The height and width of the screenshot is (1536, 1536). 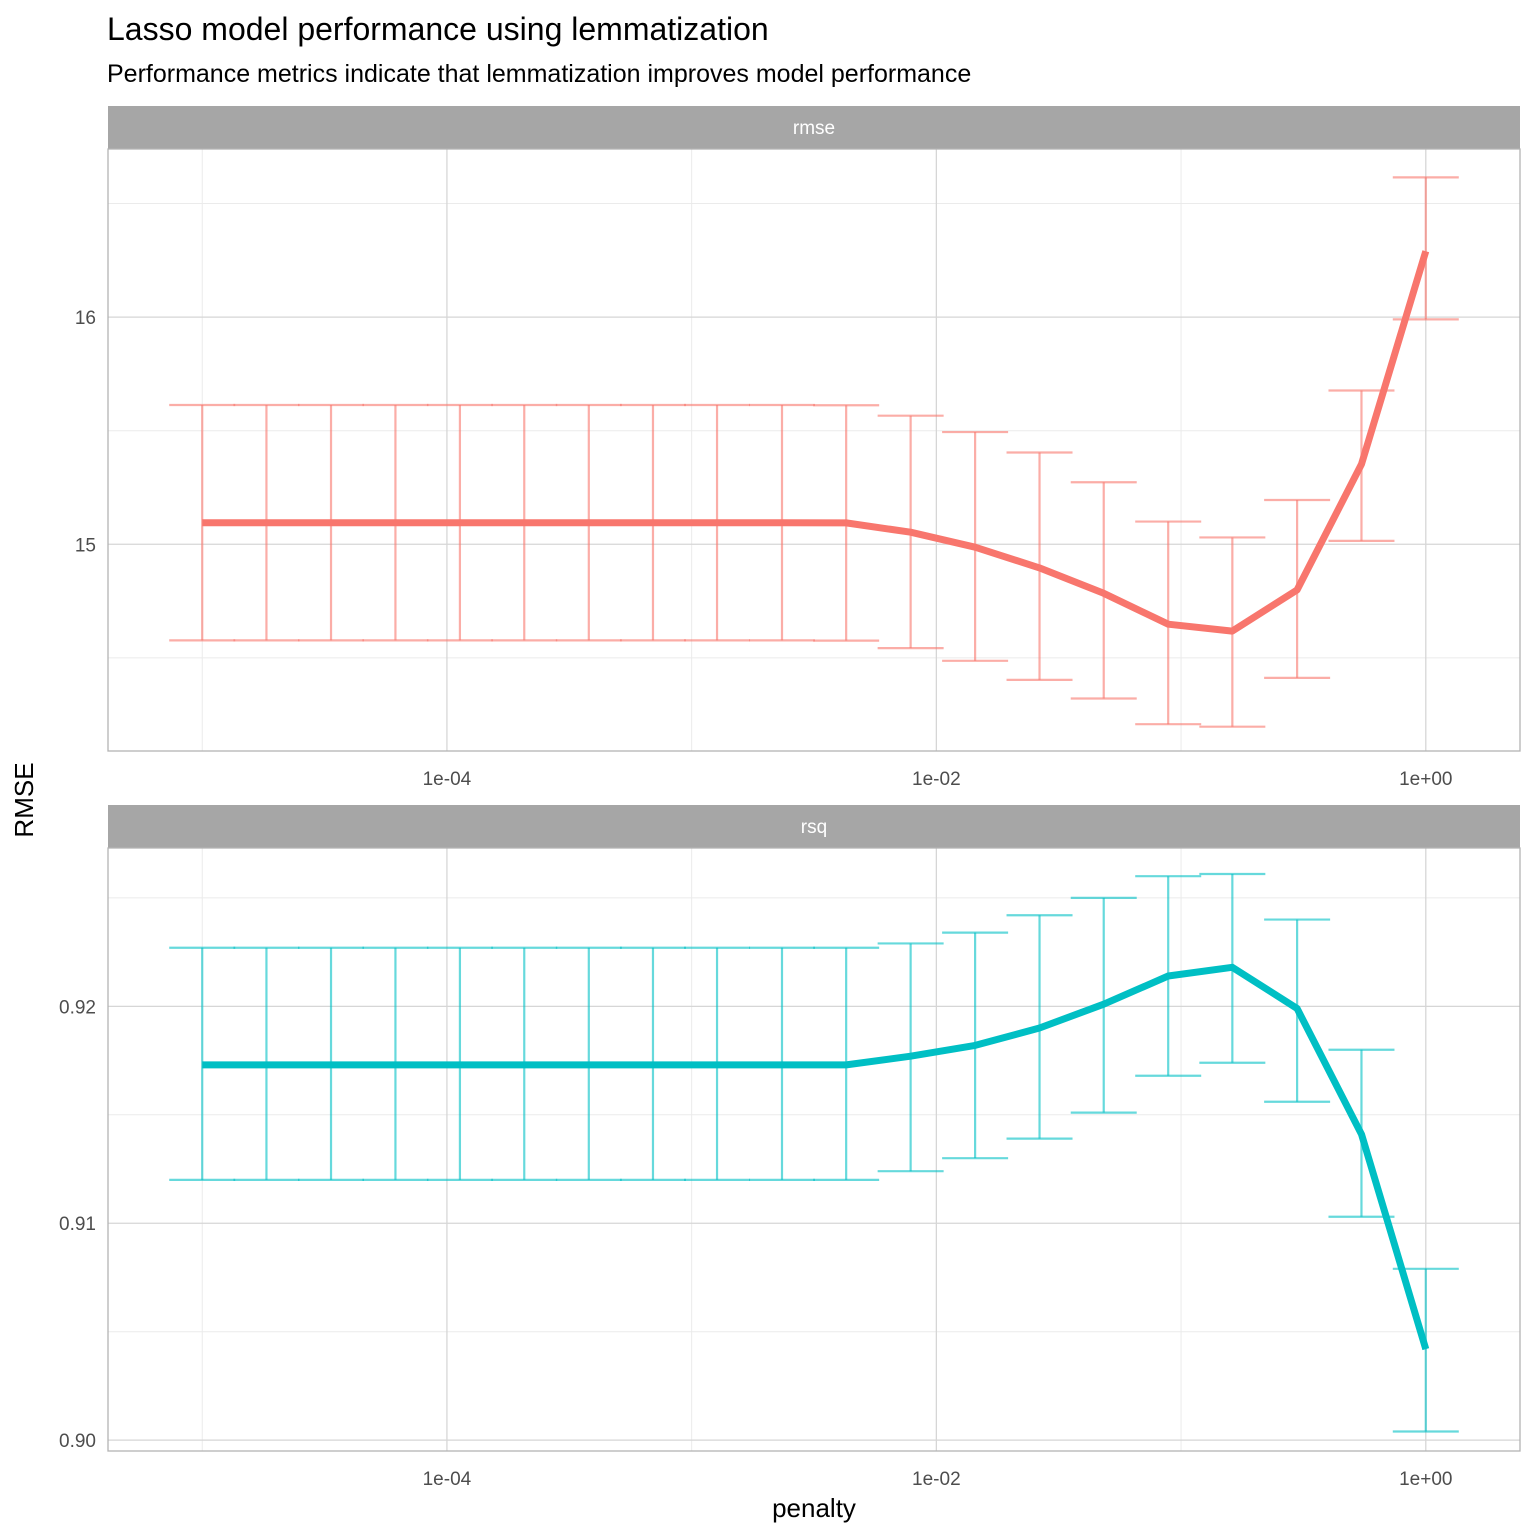 What do you see at coordinates (77, 1007) in the screenshot?
I see `y-tick-label: 0.92` at bounding box center [77, 1007].